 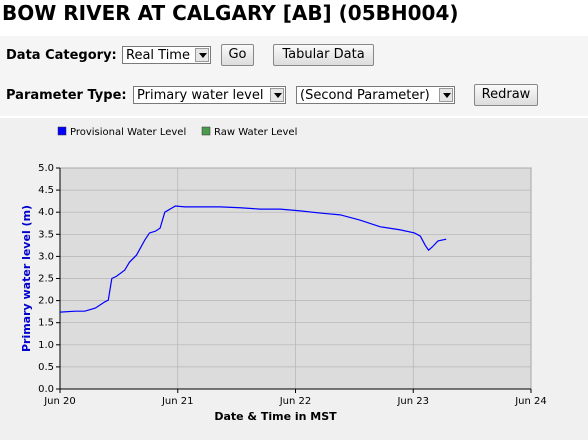 What do you see at coordinates (46, 234) in the screenshot?
I see `y-tick-label: 3.5` at bounding box center [46, 234].